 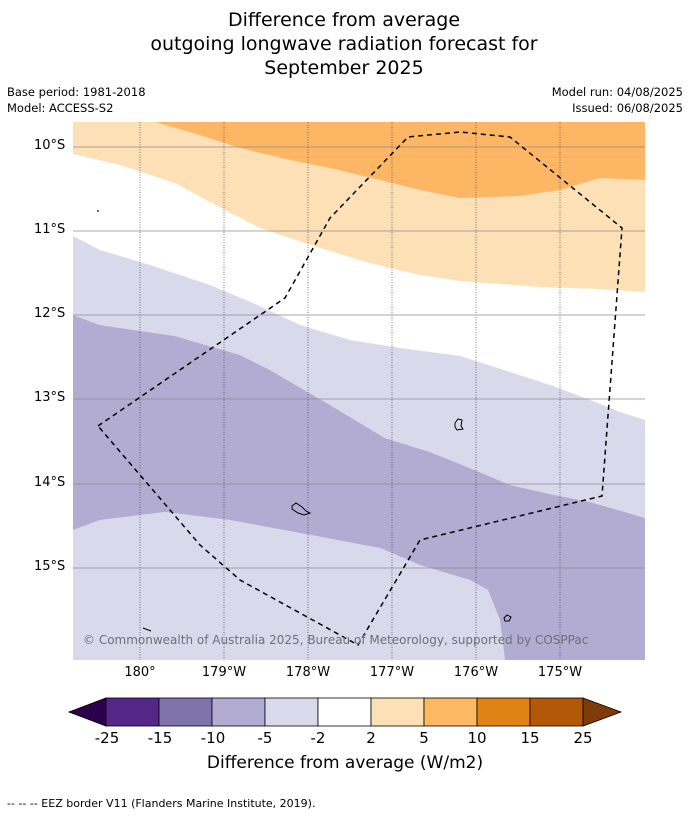 What do you see at coordinates (400, 160) in the screenshot?
I see `anomaly-band-orange-dark` at bounding box center [400, 160].